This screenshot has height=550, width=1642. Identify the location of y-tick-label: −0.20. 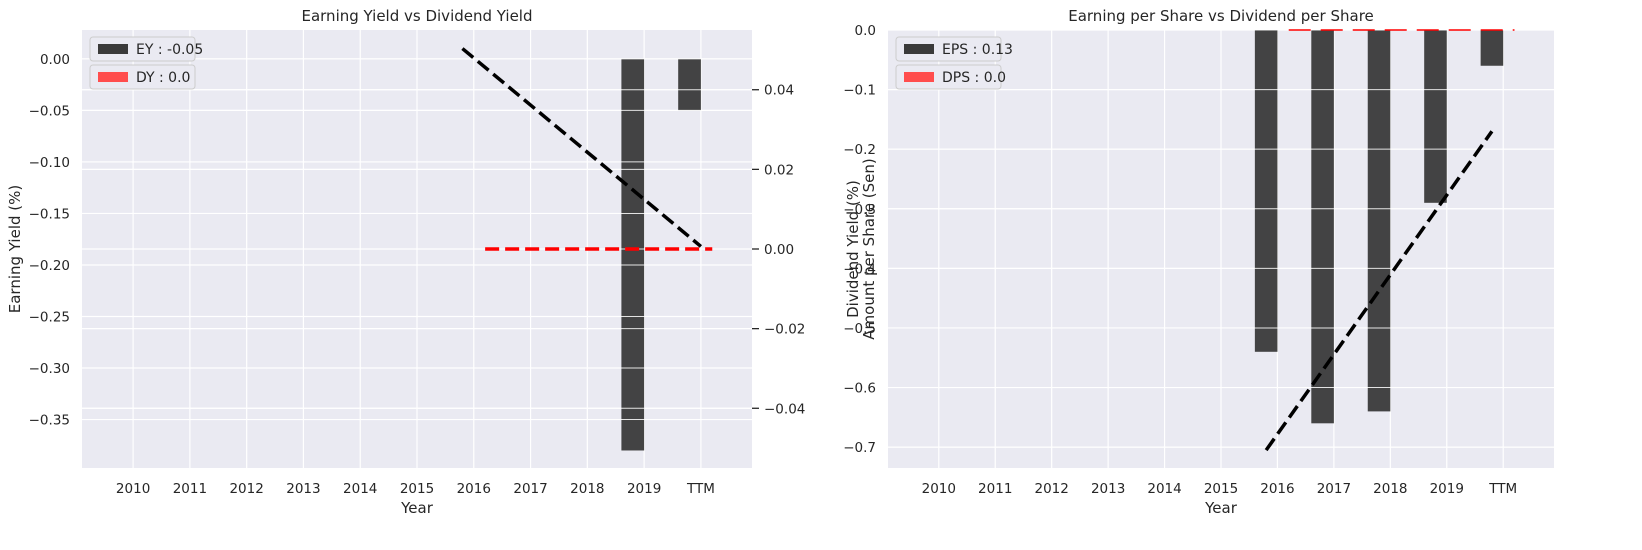
(49, 266).